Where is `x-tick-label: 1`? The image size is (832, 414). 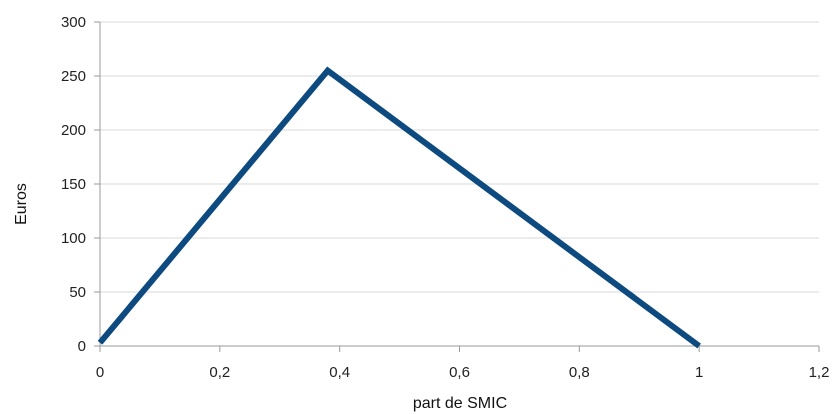 x-tick-label: 1 is located at coordinates (699, 372).